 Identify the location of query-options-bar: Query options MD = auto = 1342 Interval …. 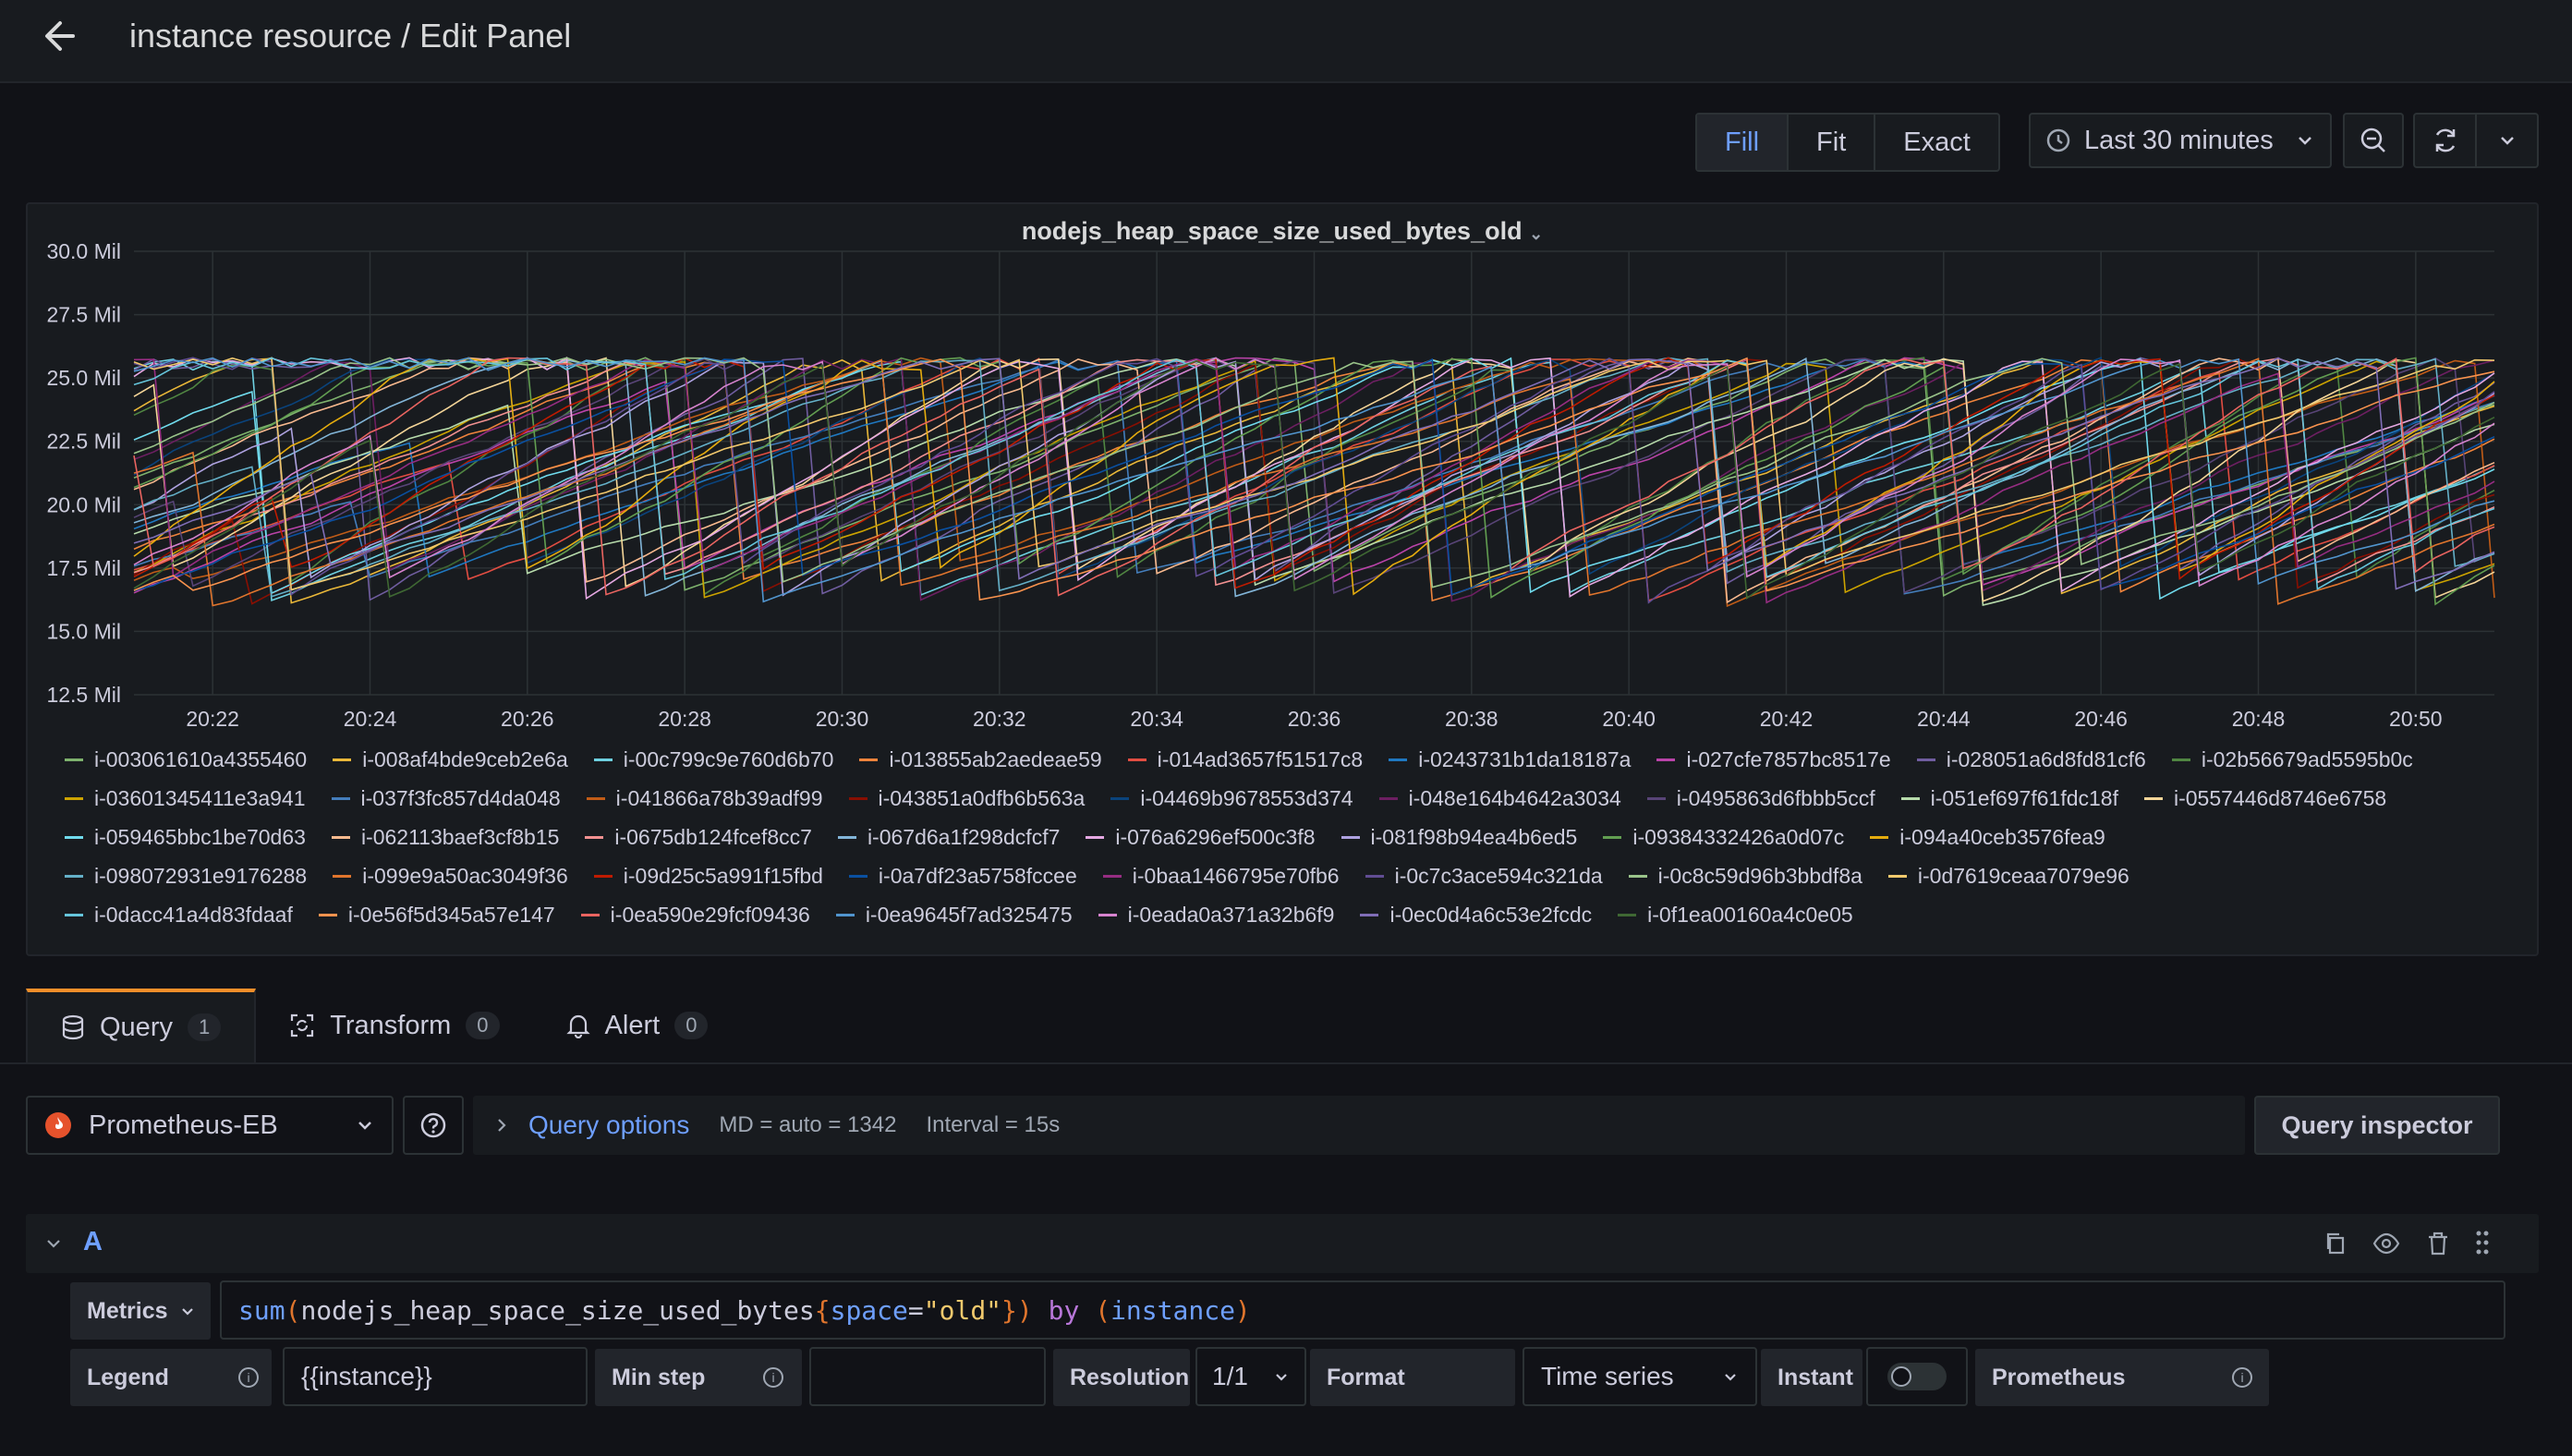
(1359, 1125).